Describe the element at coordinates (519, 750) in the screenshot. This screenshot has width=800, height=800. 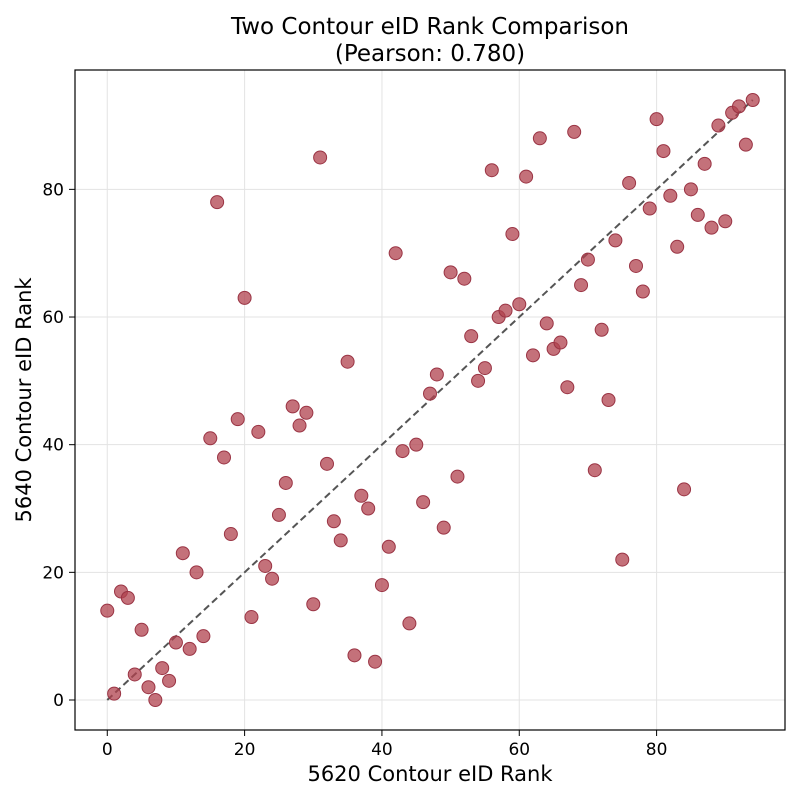
I see `x-tick-label: 60` at that location.